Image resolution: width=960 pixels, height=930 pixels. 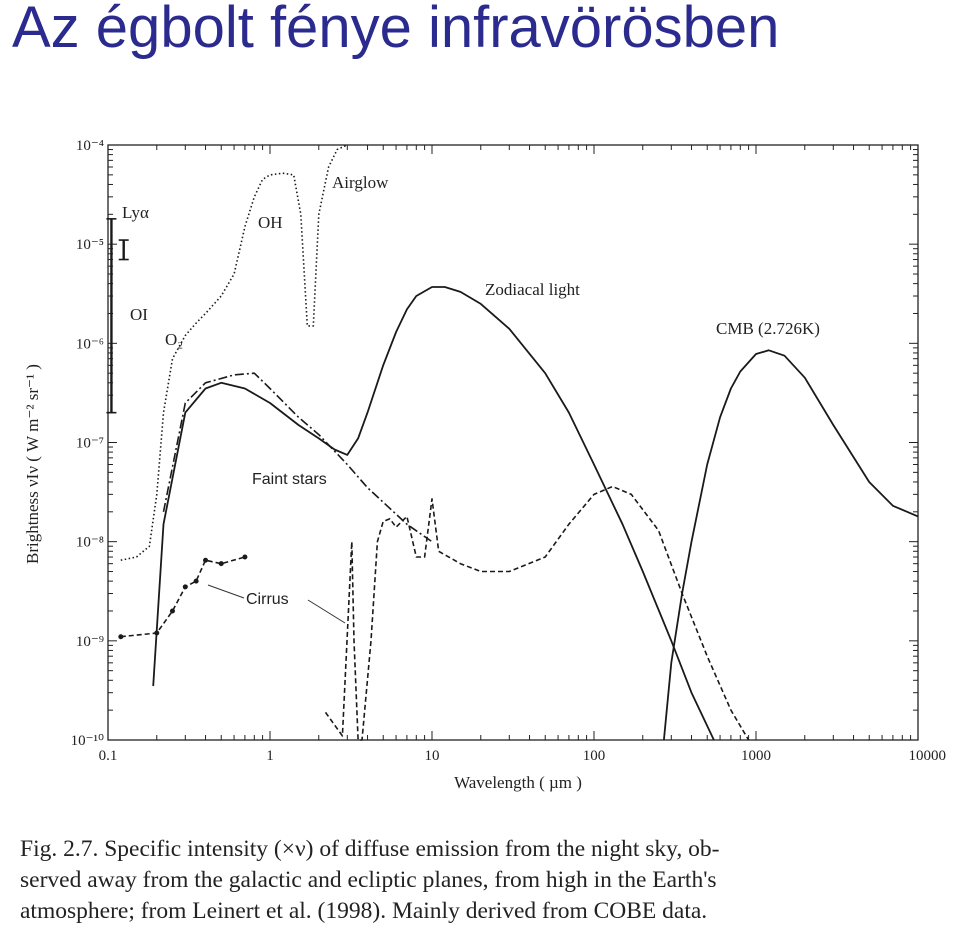 I want to click on y-axis-label: Brightness νIν ( W m⁻² sr⁻¹ ), so click(x=32, y=464).